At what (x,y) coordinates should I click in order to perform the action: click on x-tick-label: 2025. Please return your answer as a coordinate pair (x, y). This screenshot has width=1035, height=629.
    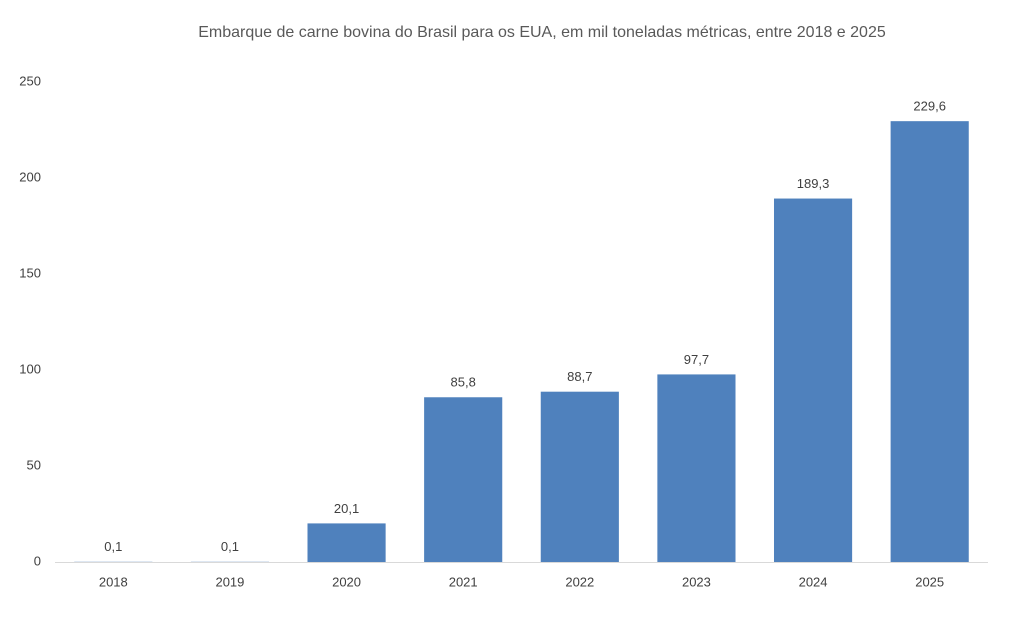
    Looking at the image, I should click on (929, 581).